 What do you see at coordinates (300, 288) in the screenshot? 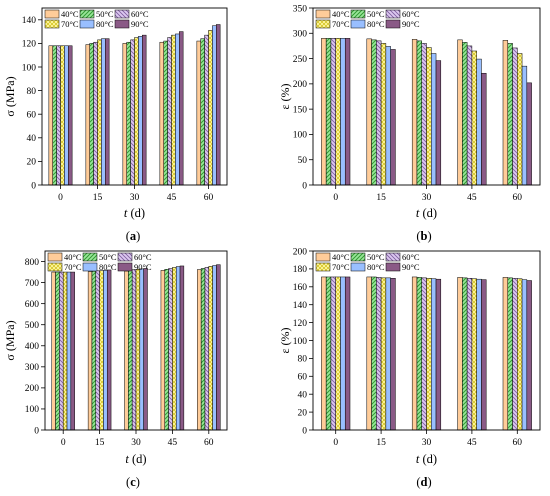
I see `y-tick-label: 160` at bounding box center [300, 288].